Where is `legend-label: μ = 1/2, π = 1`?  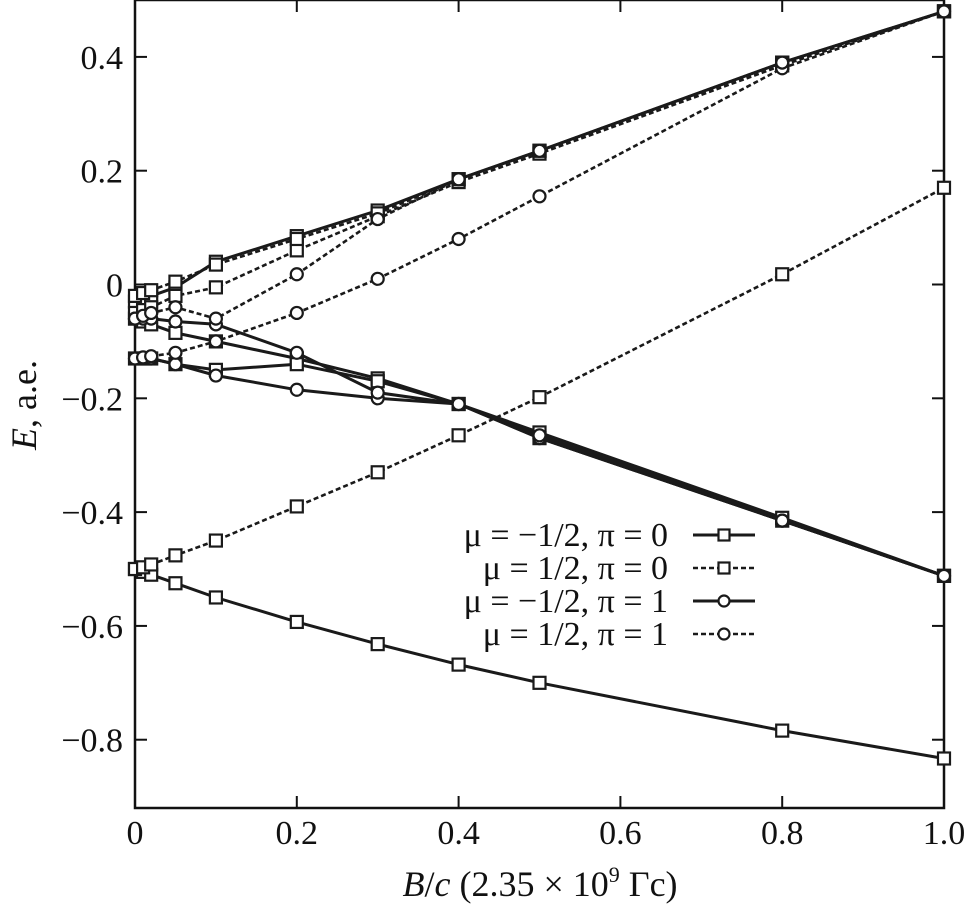
legend-label: μ = 1/2, π = 1 is located at coordinates (575, 634).